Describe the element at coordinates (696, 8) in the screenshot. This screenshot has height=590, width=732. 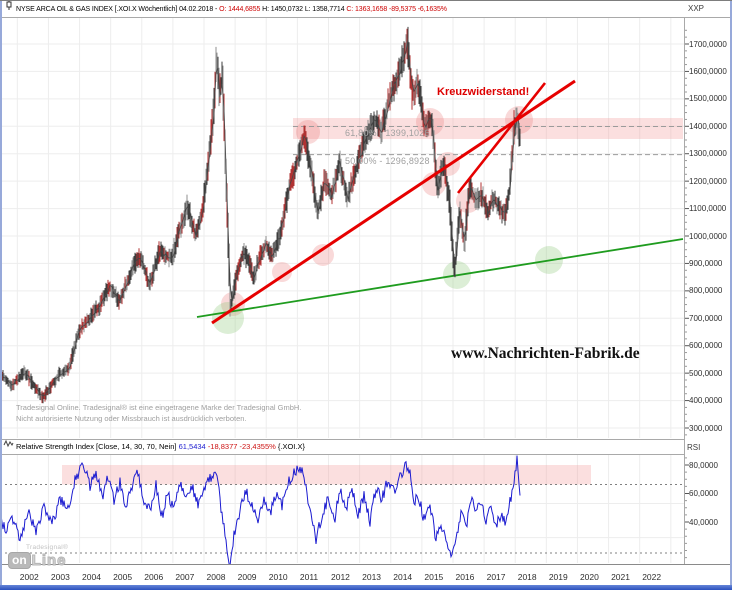
I see `price-axis-header: XXP` at that location.